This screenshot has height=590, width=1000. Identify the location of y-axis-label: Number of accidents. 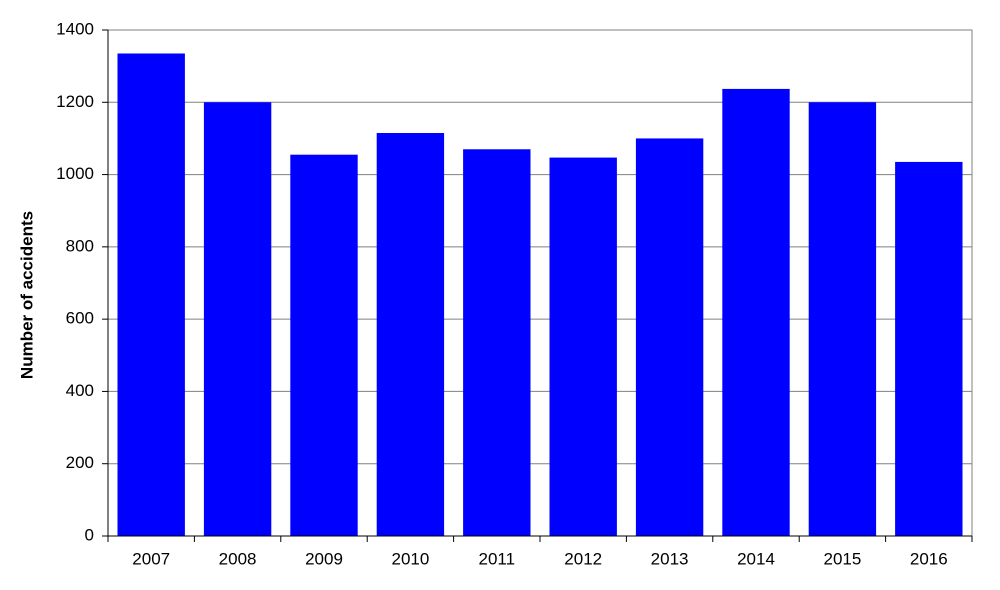
(26, 295).